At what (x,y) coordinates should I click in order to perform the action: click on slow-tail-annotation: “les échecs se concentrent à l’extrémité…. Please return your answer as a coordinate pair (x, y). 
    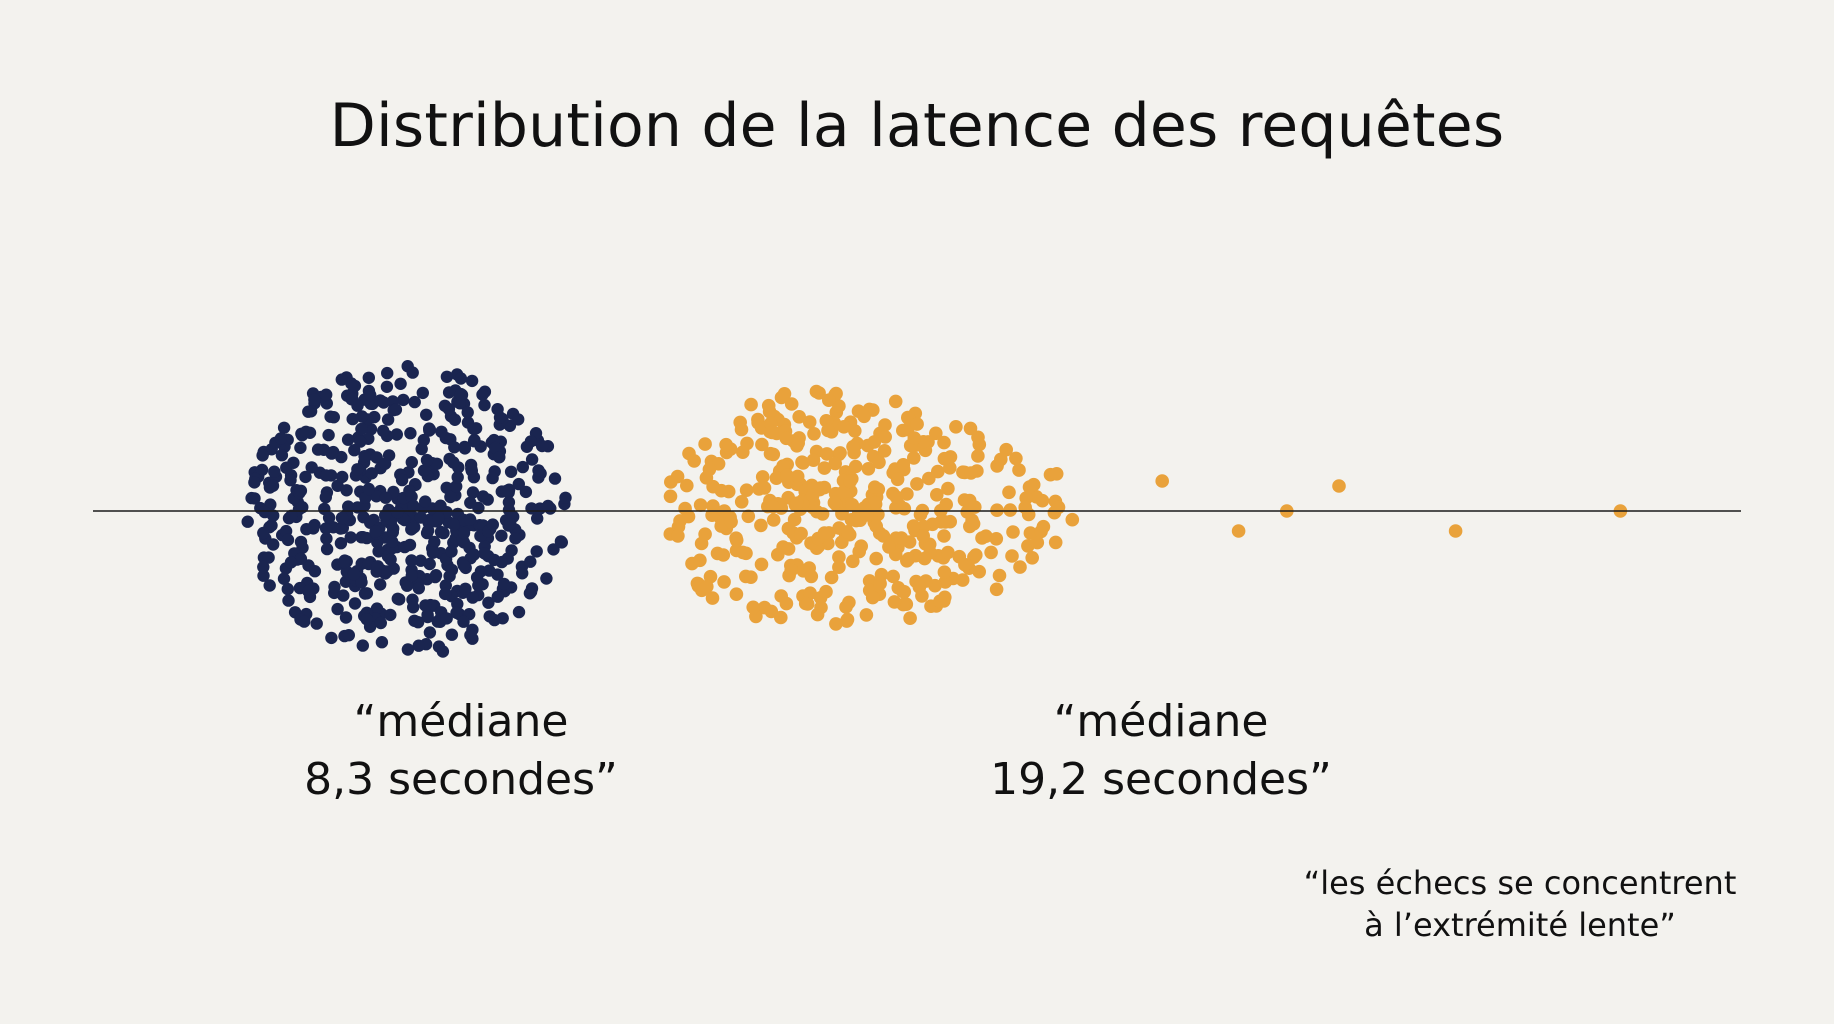
    Looking at the image, I should click on (1520, 904).